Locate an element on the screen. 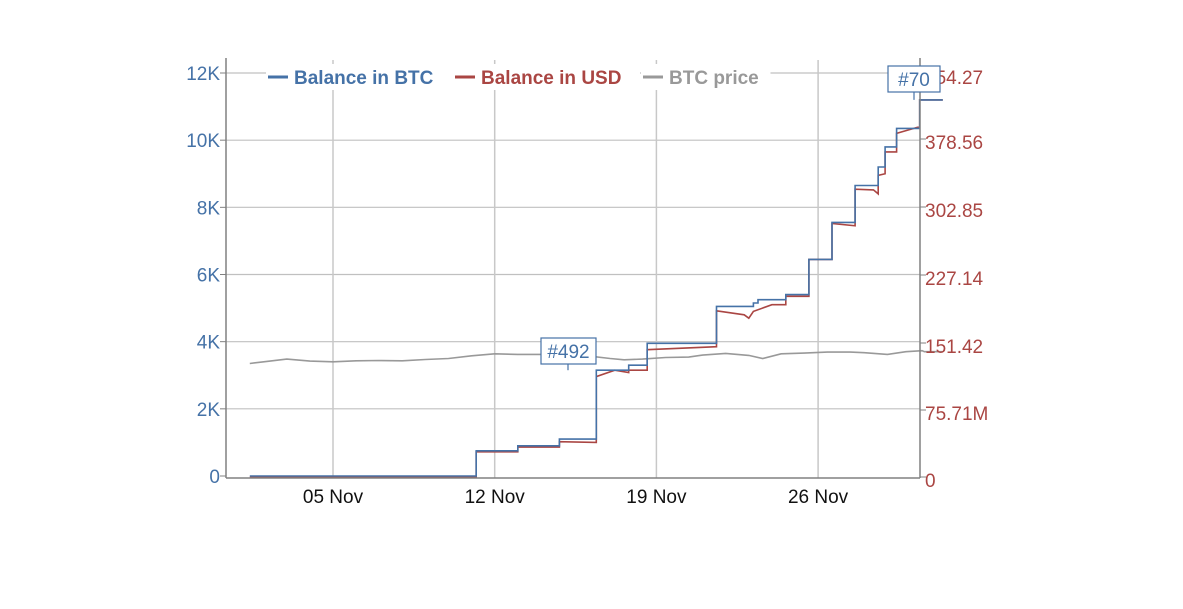 The width and height of the screenshot is (1183, 609). right-tick-label: 378.56 is located at coordinates (954, 143).